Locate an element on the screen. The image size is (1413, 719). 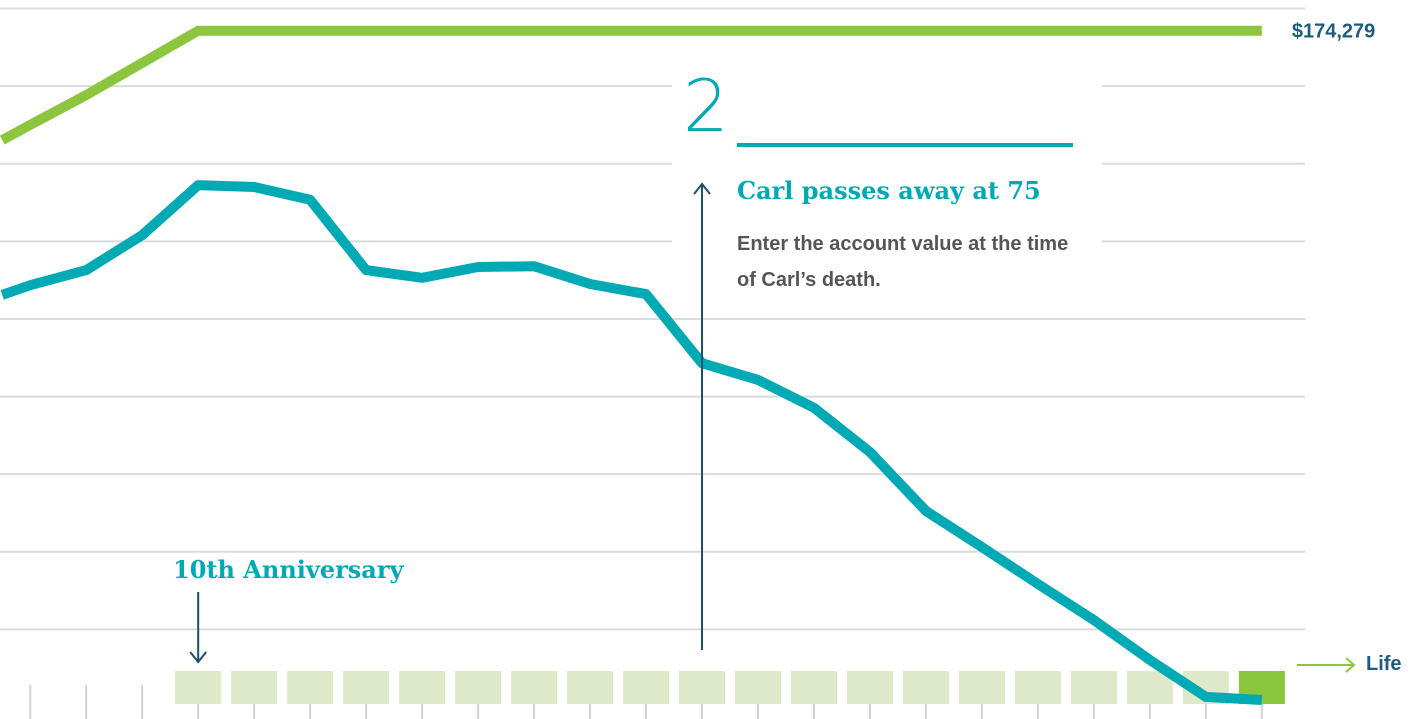
axis-arrow is located at coordinates (1326, 665).